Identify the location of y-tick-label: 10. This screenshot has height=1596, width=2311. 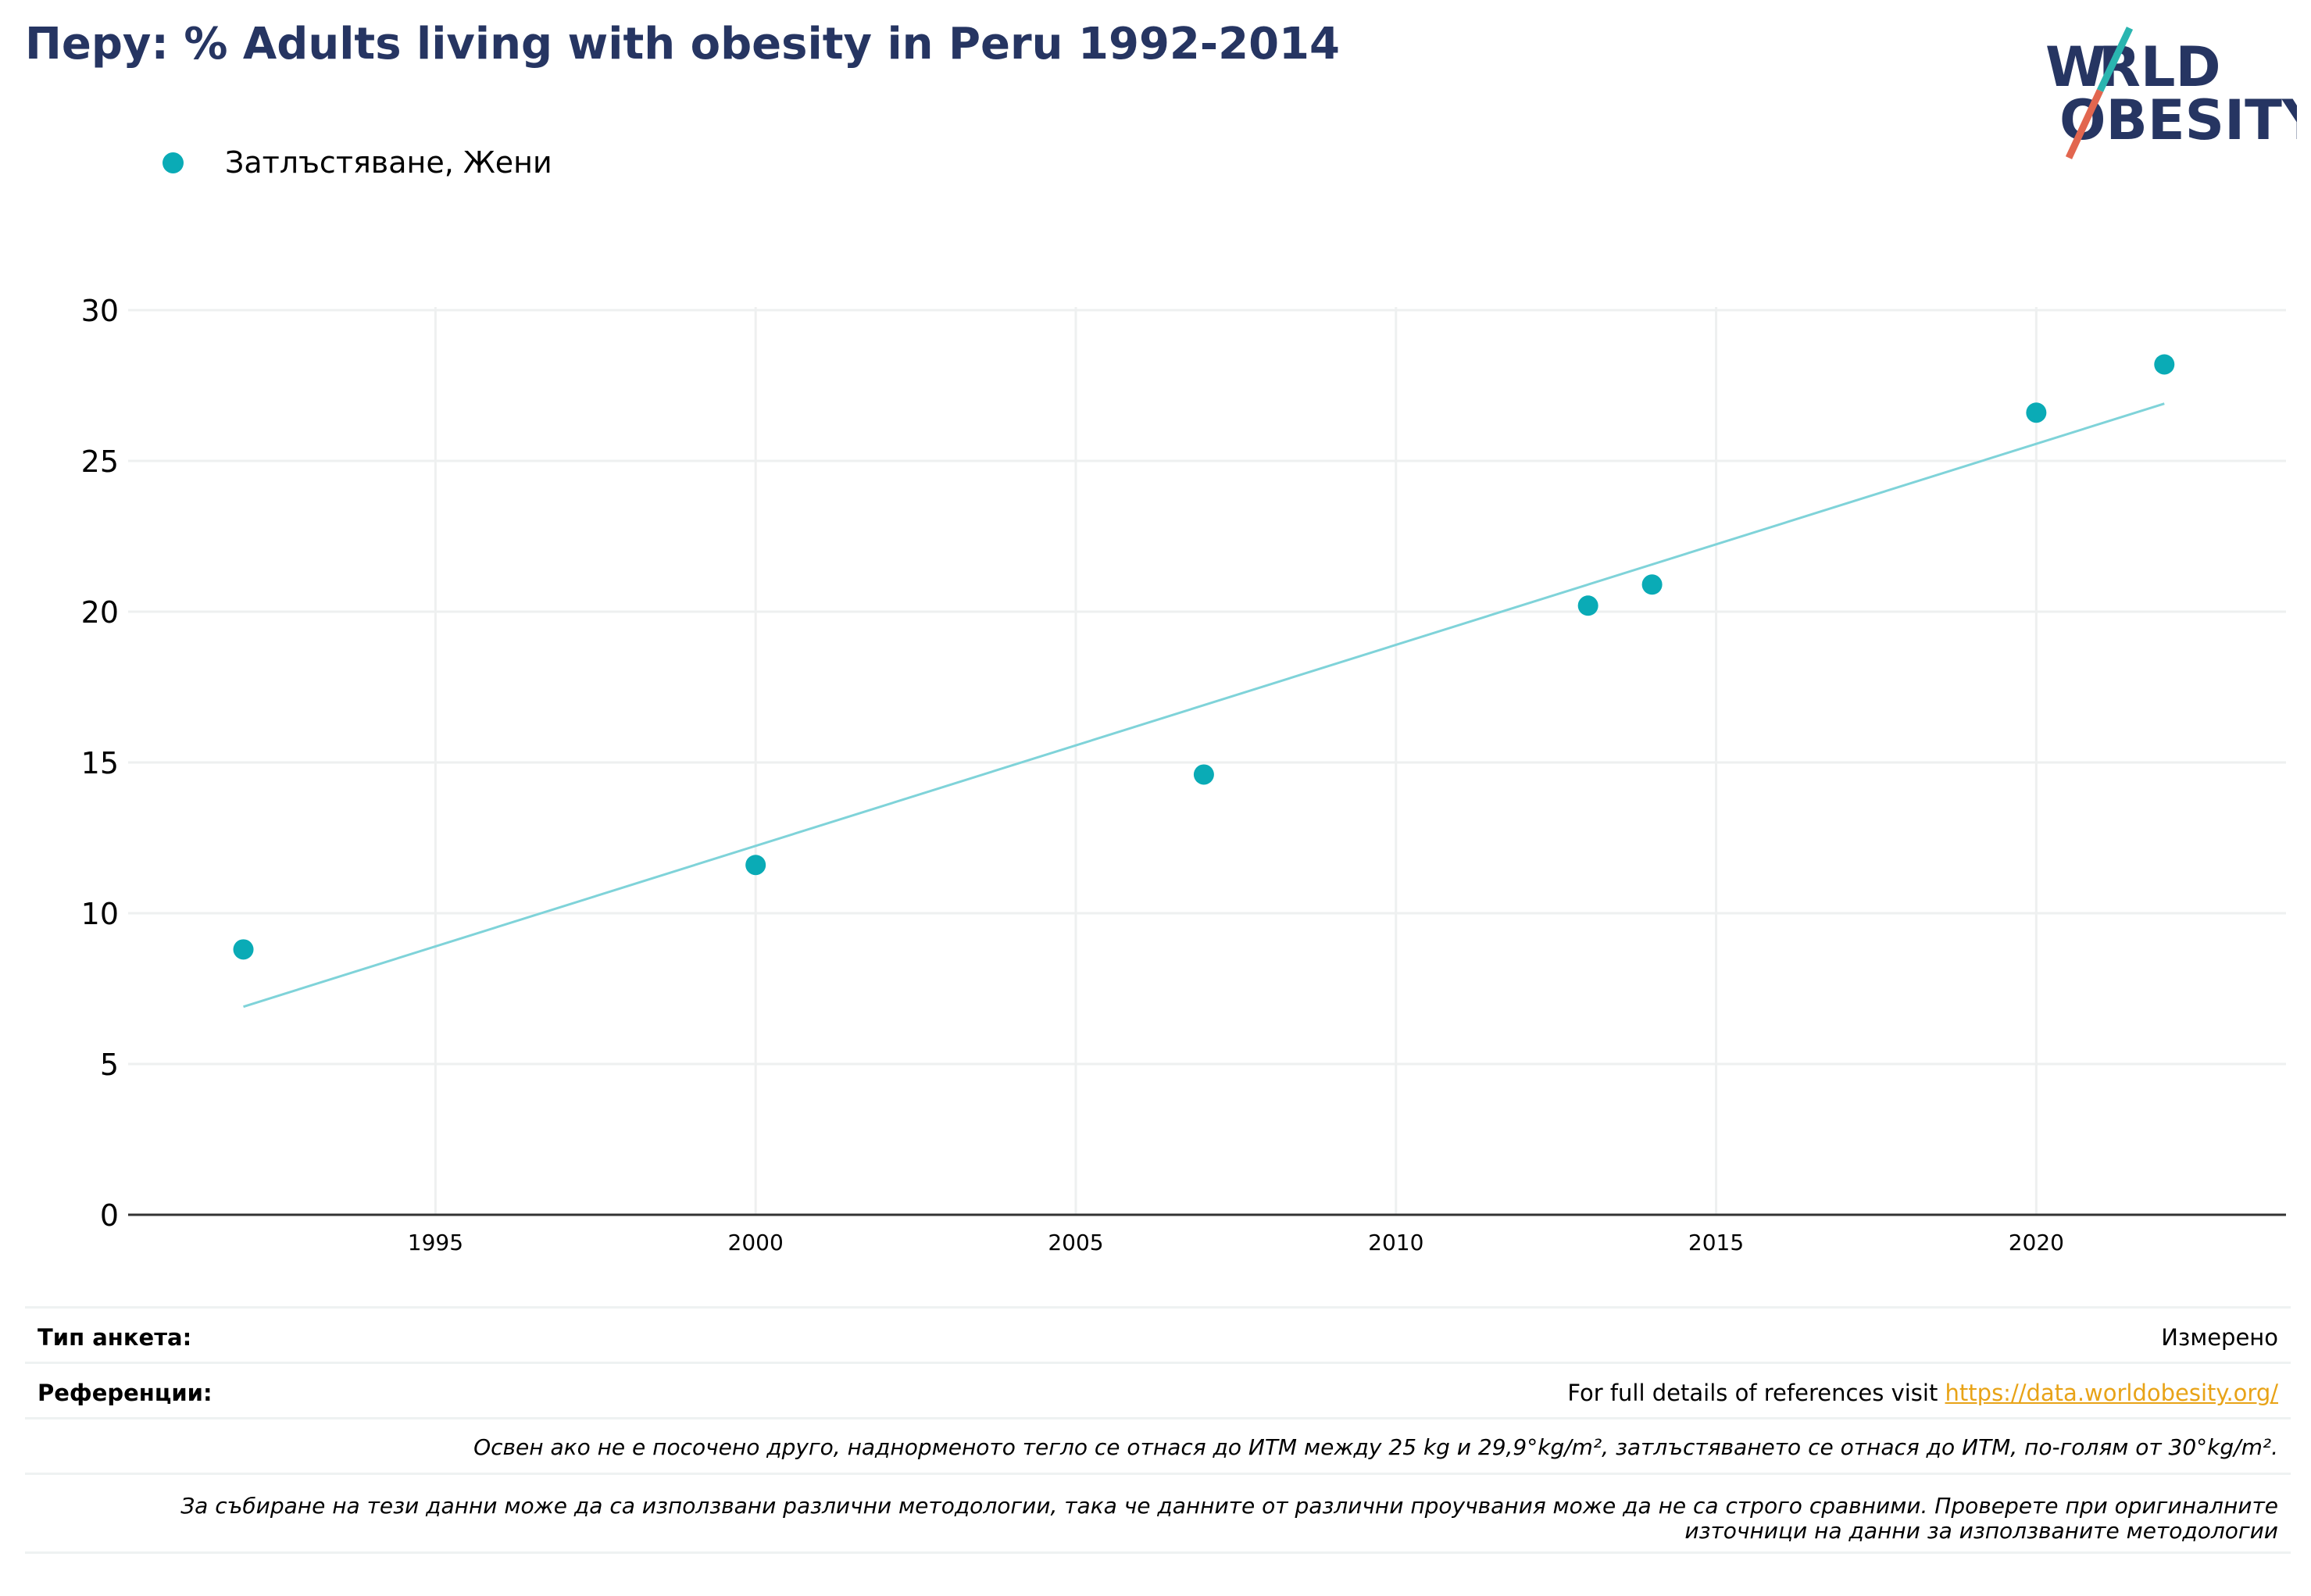
(100, 914).